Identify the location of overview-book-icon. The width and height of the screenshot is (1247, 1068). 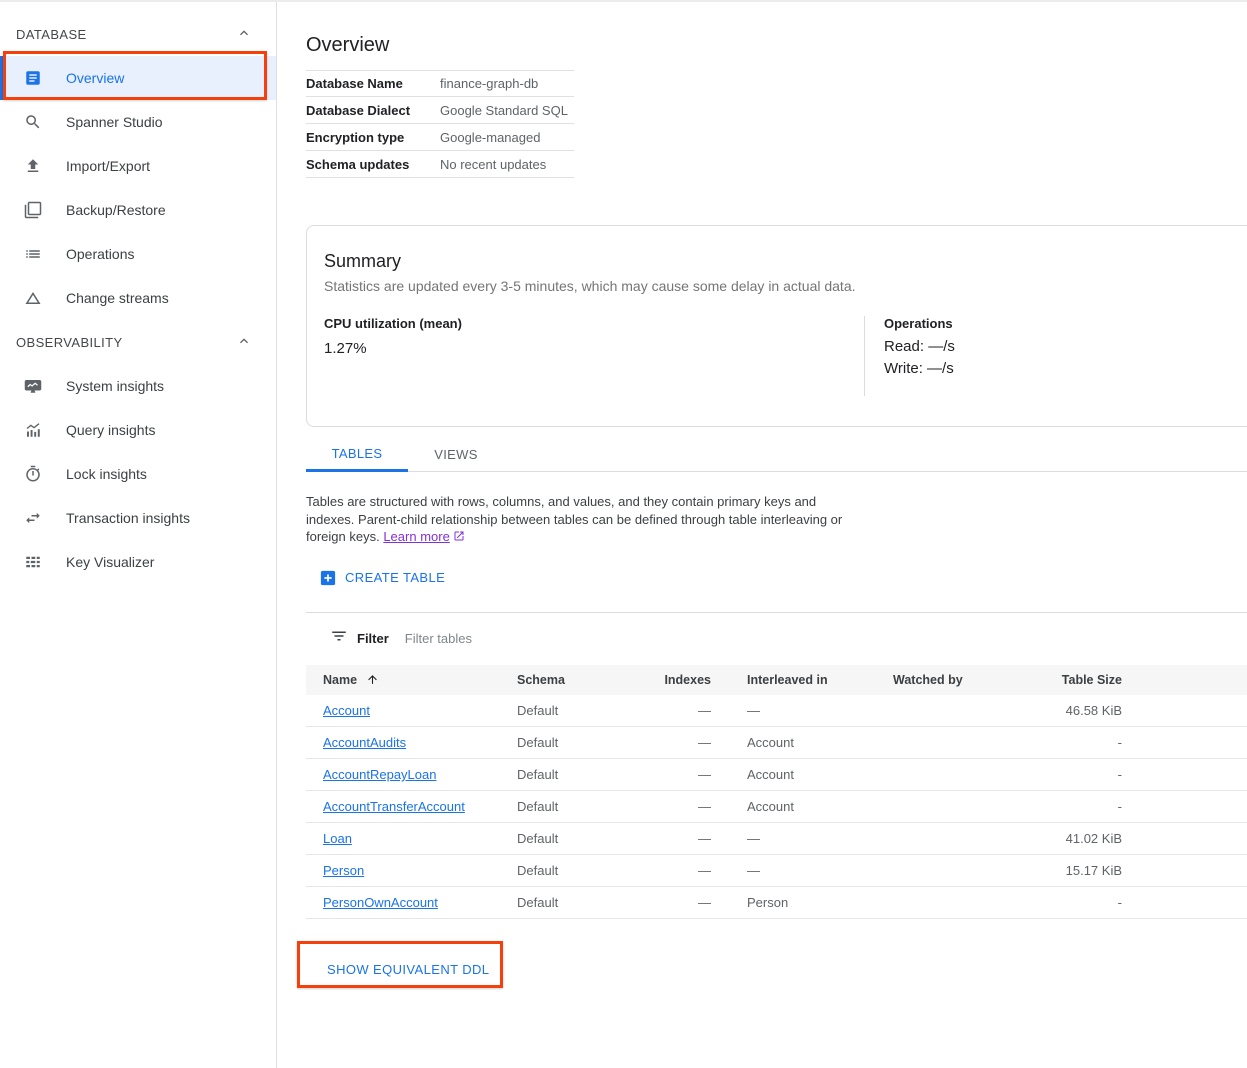
(33, 78).